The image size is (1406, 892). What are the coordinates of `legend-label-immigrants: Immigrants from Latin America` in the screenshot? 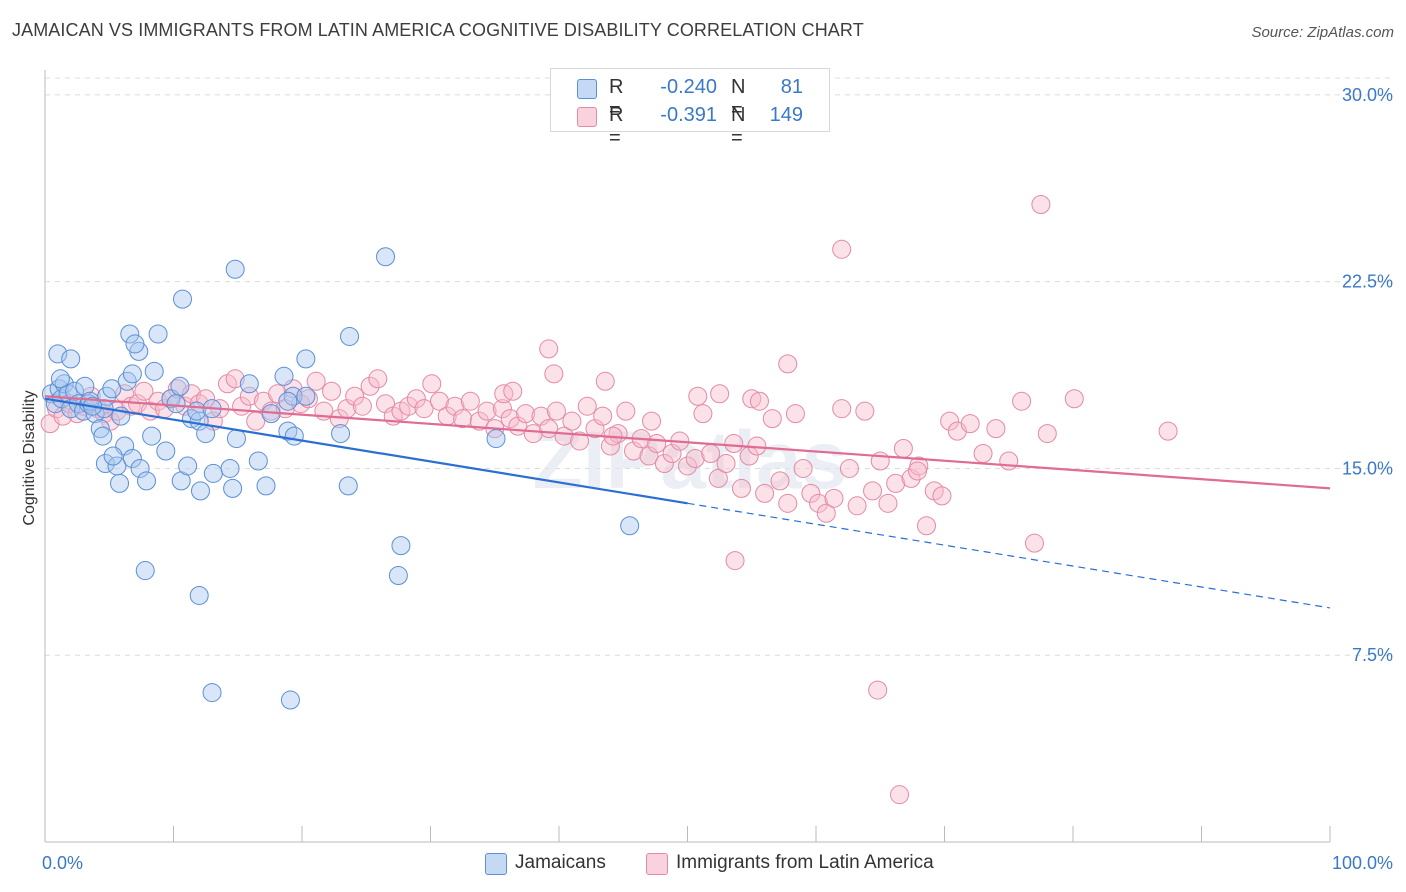 It's located at (805, 862).